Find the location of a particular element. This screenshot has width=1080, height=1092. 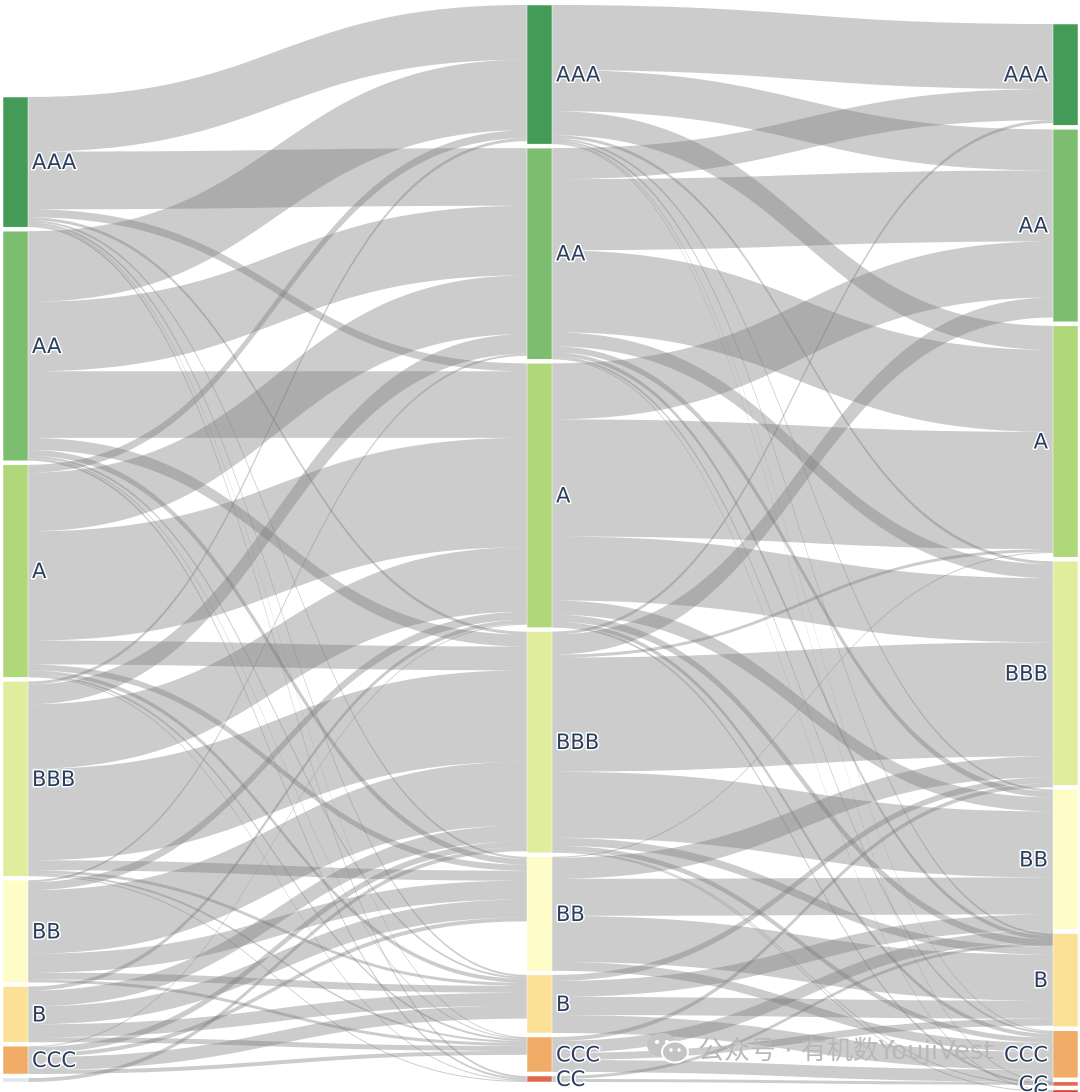

node-label-halo: BBB is located at coordinates (1026, 673).